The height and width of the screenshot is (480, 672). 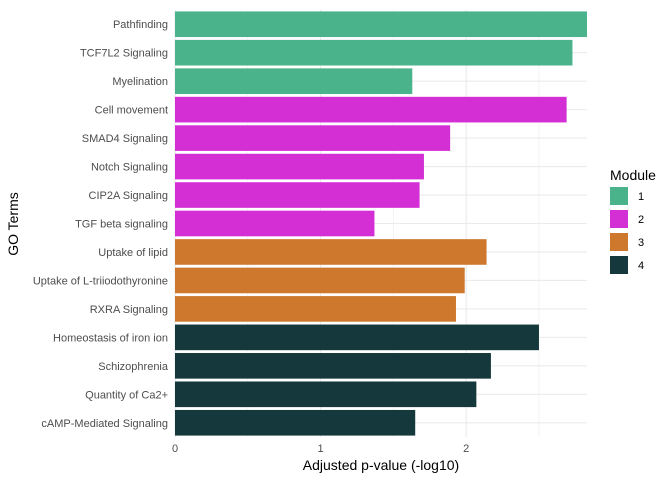 What do you see at coordinates (315, 309) in the screenshot?
I see `bar-rxra-signaling` at bounding box center [315, 309].